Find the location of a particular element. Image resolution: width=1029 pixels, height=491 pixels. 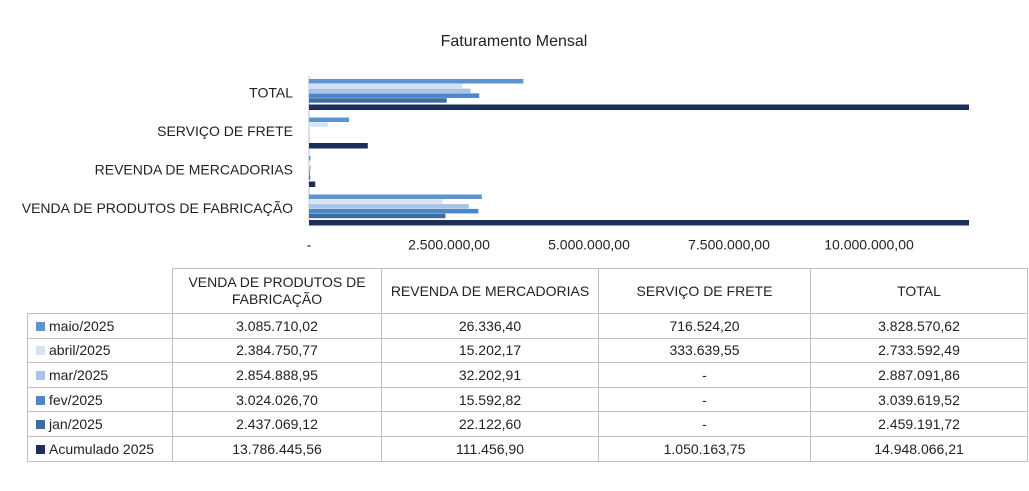

y-tick-label: SERVIÇO DE FRETE is located at coordinates (225, 131).